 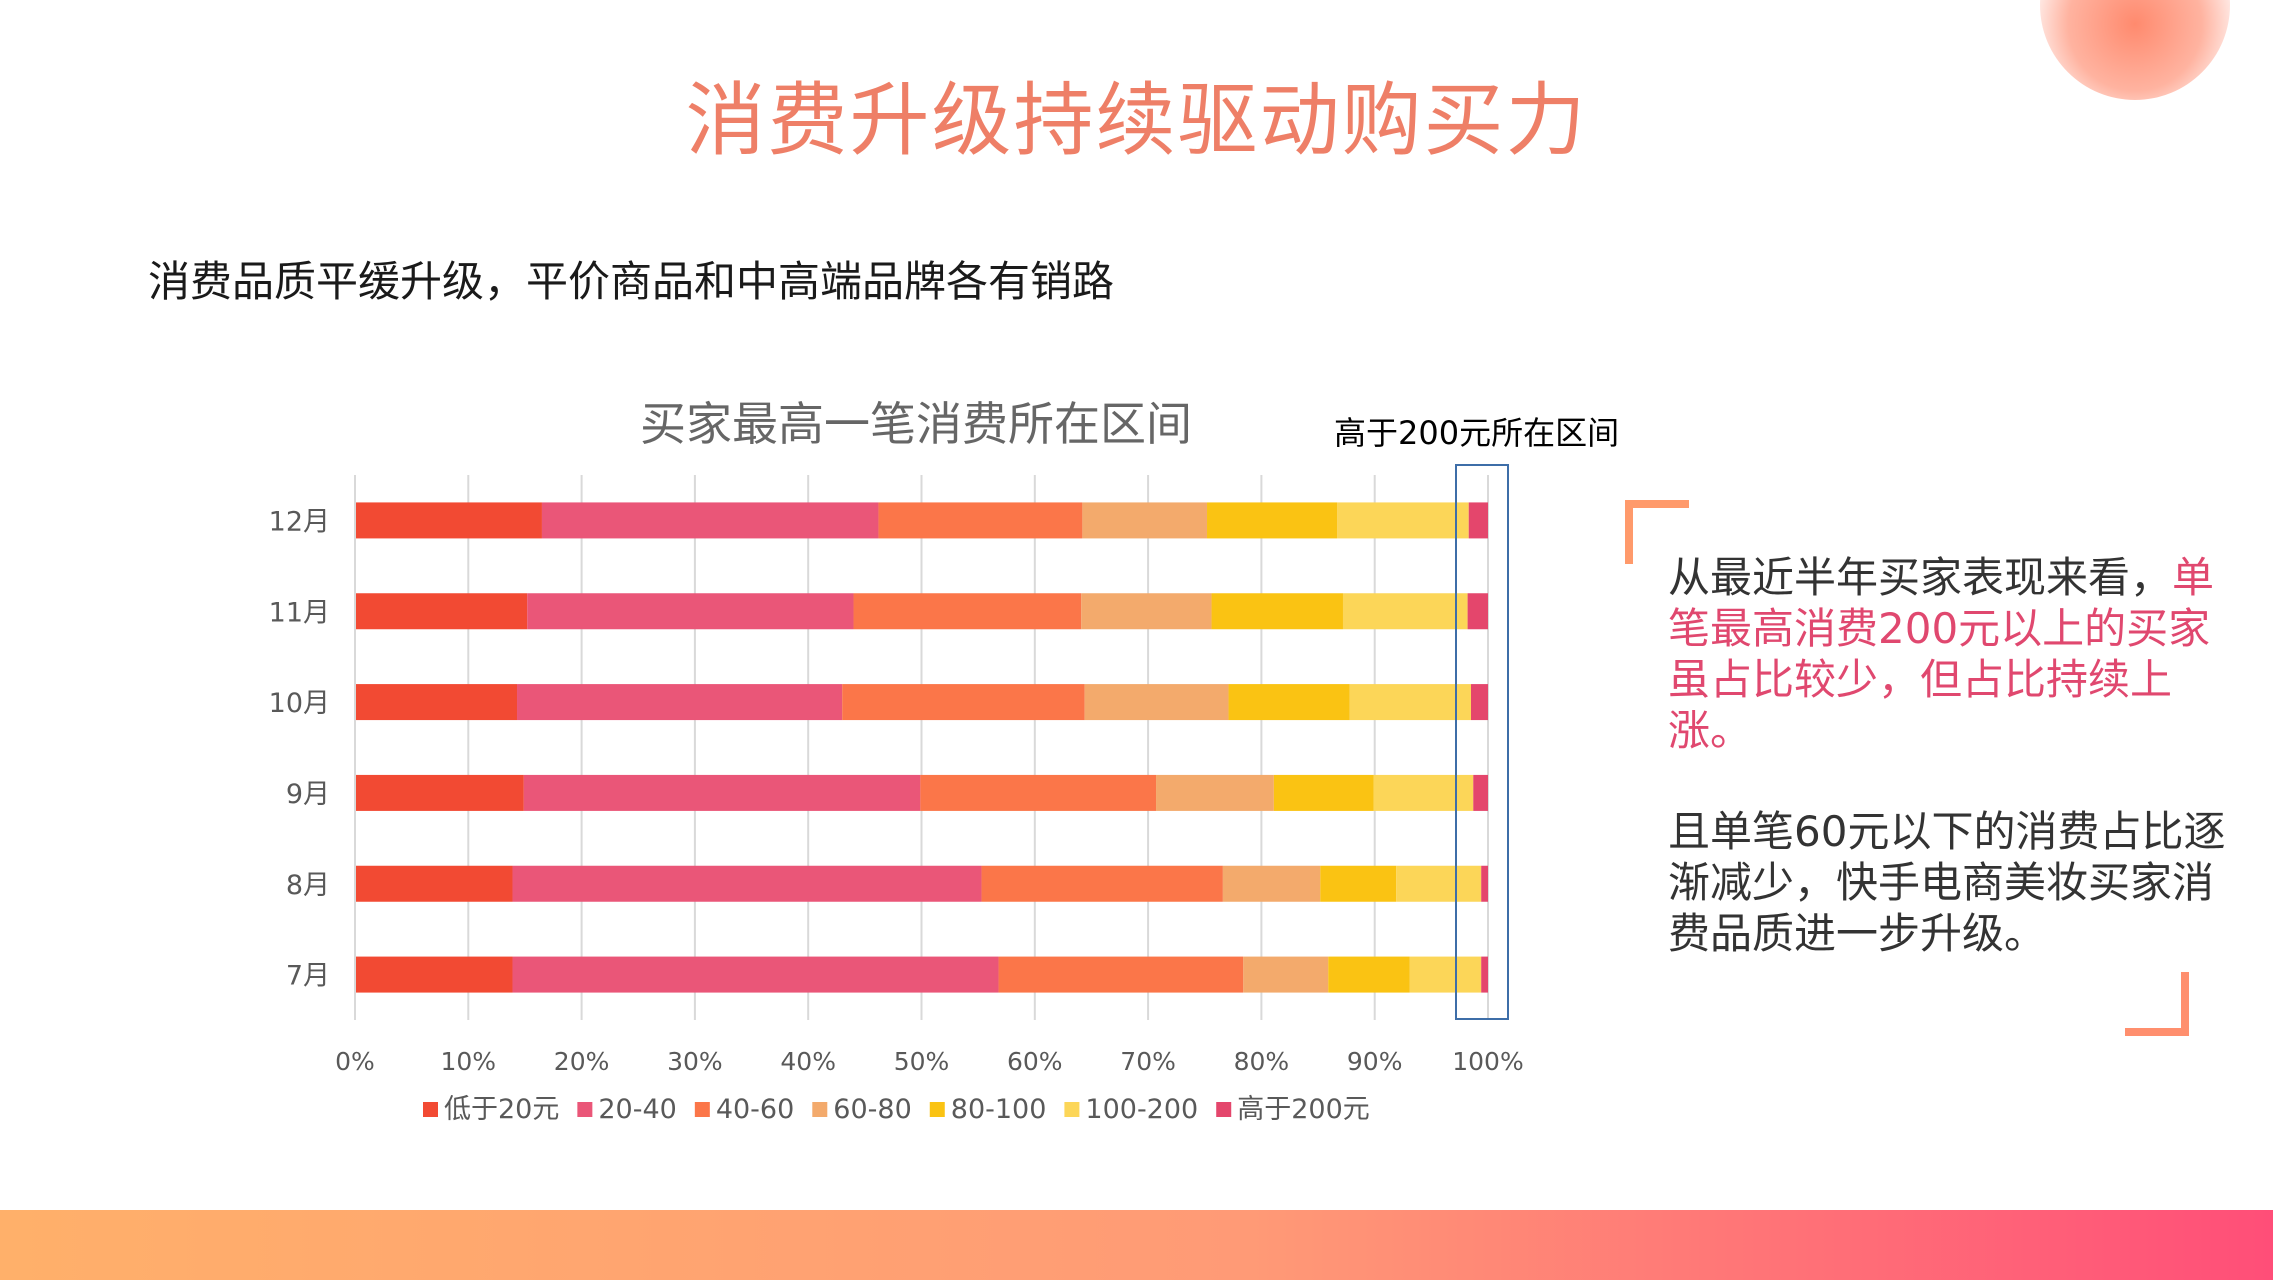 I want to click on commentary-paragraph-2: 且单笔60元以下的消费占比逐渐减少，快手电商美妆买家消费品质进一步升级。, so click(x=1947, y=882).